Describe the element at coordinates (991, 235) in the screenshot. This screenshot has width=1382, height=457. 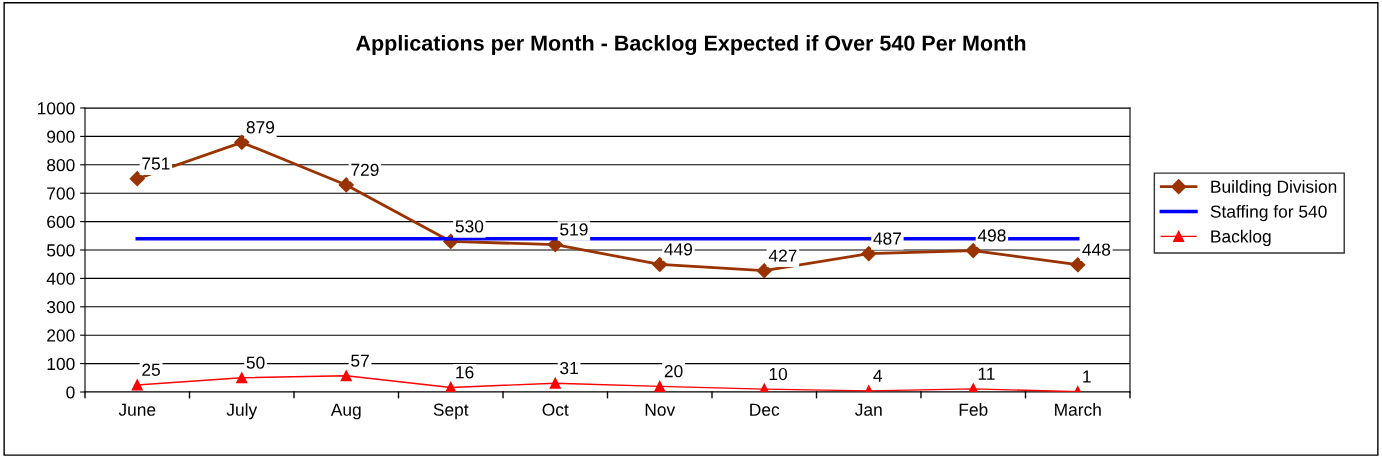
I see `data-label: 498` at that location.